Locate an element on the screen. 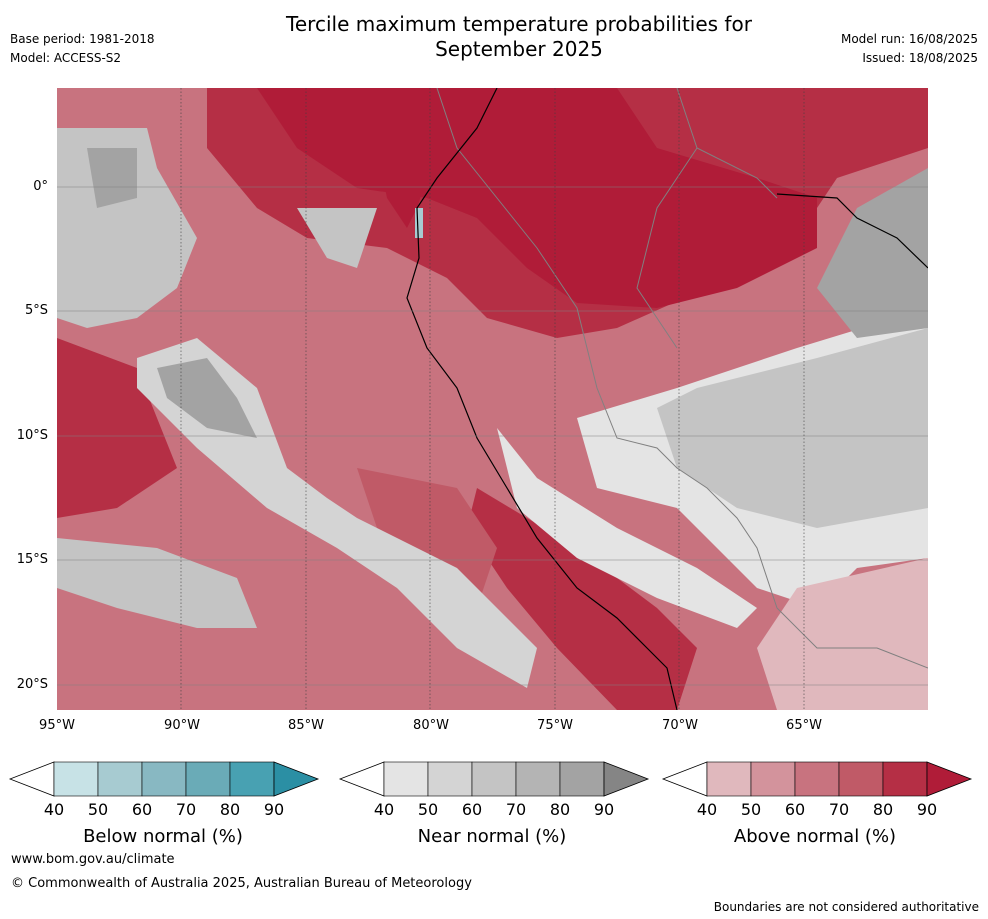 This screenshot has height=919, width=988. region-near-60-east is located at coordinates (792, 428).